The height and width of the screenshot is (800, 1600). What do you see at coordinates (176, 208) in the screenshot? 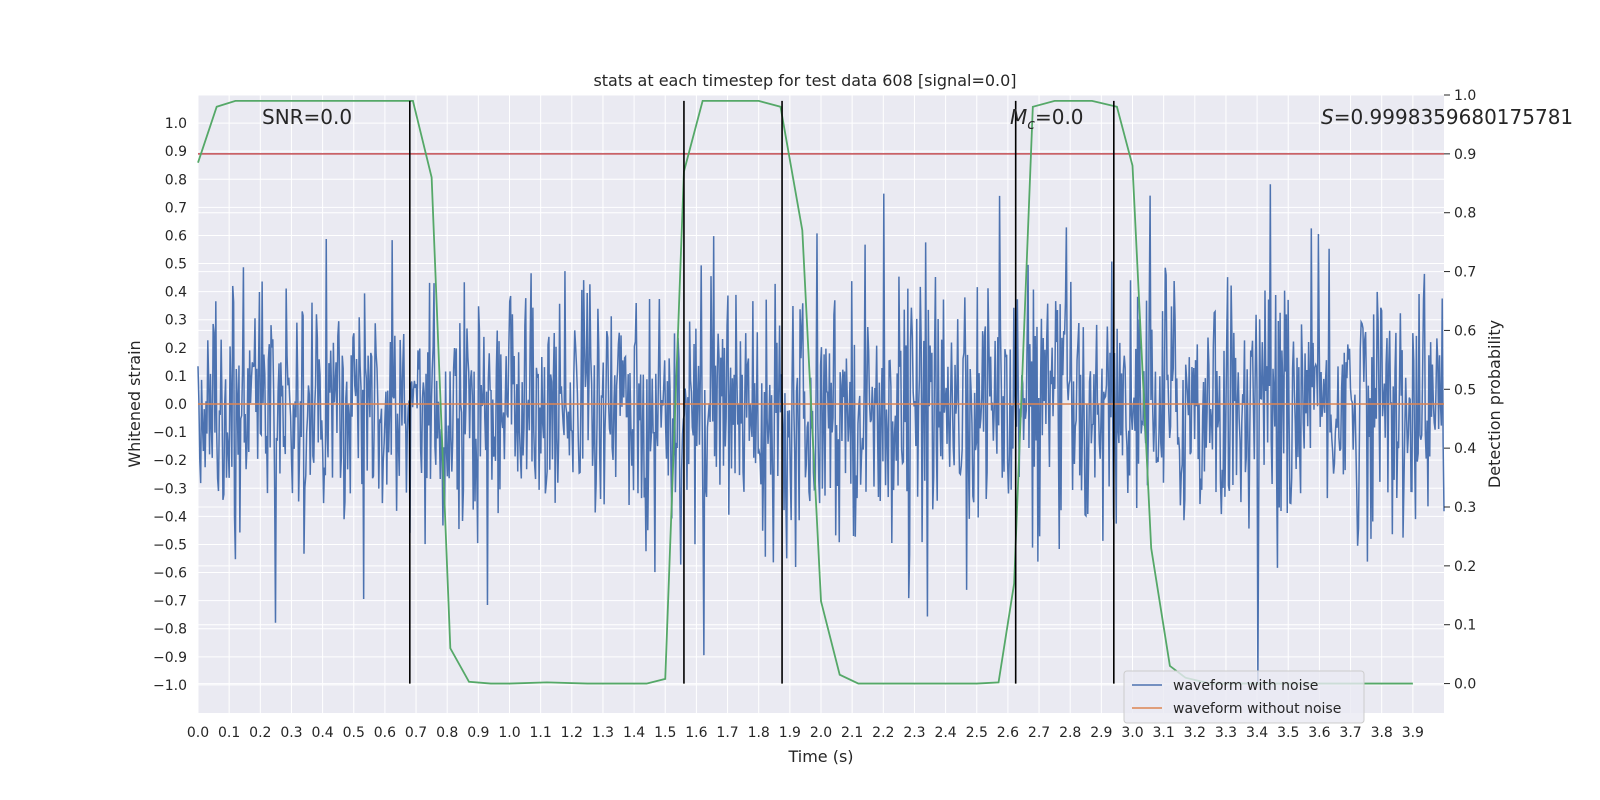
I see `y-tick-label: 0.7` at bounding box center [176, 208].